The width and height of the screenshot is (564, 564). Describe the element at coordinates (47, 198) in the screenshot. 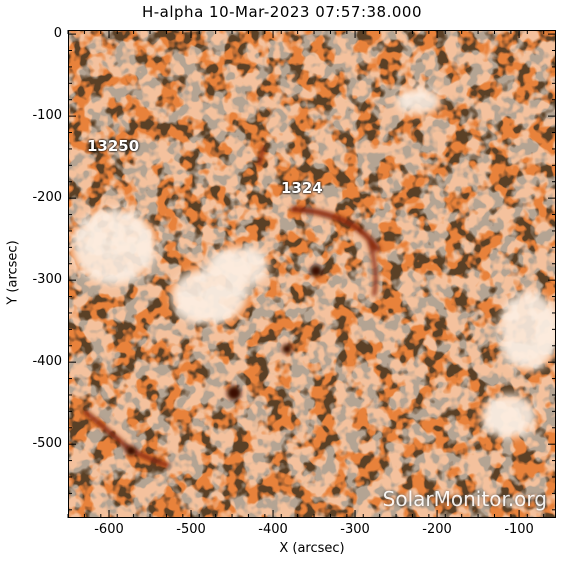

I see `y-tick-label: -200` at that location.